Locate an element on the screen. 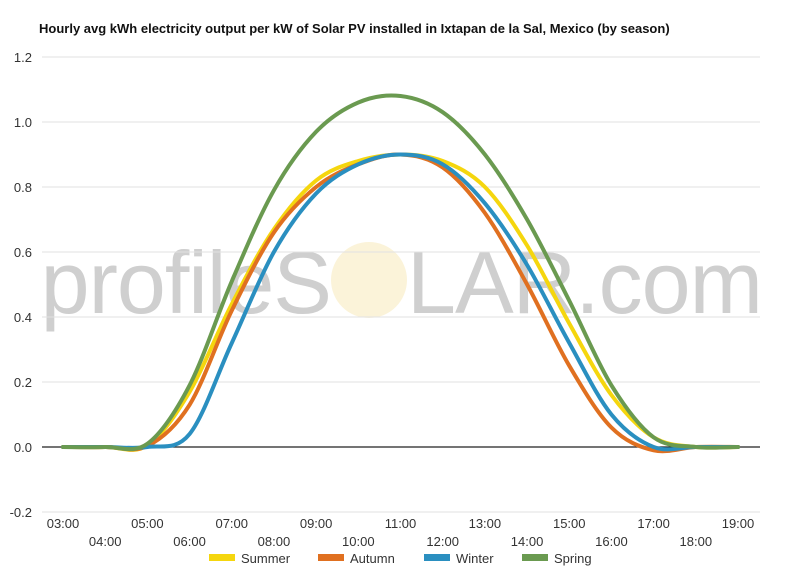 This screenshot has height=570, width=800. y-tick-label-0: -0.2 is located at coordinates (21, 512).